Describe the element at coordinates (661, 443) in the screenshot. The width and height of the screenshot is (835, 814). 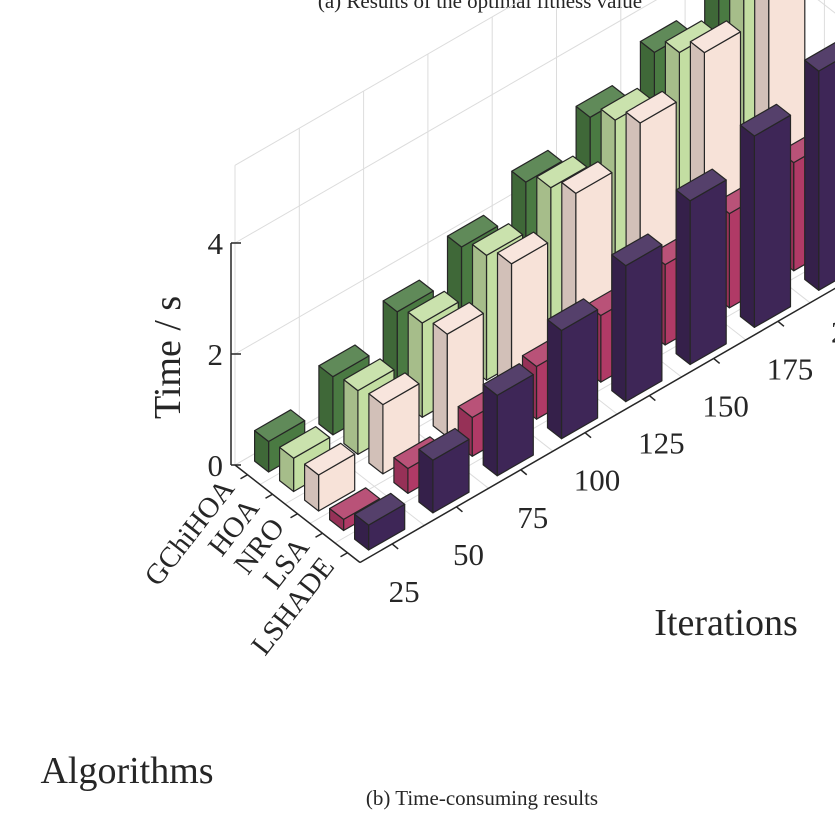
I see `x-tick-label: 125` at that location.